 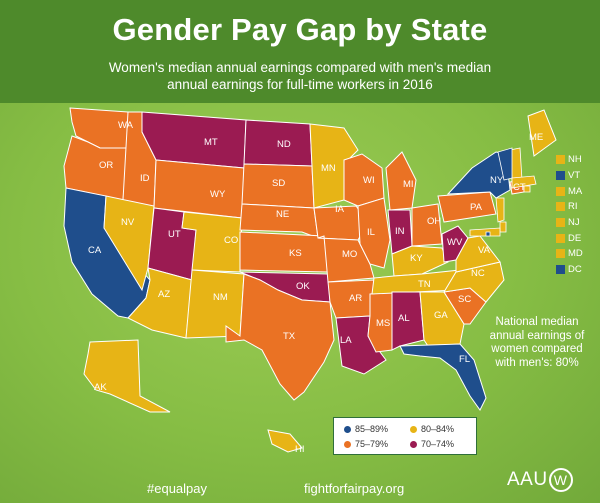 I want to click on aauw-logo: AAU W, so click(x=540, y=480).